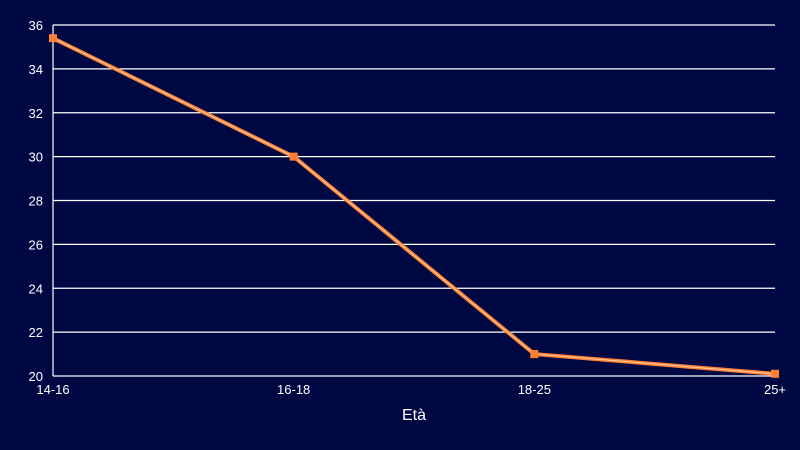  I want to click on y-tick-labels: 20 22 24 26 28 30 32 34 36, so click(36, 201).